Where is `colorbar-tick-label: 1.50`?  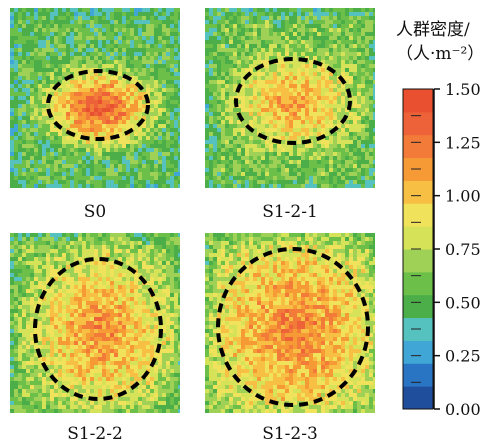 colorbar-tick-label: 1.50 is located at coordinates (463, 89).